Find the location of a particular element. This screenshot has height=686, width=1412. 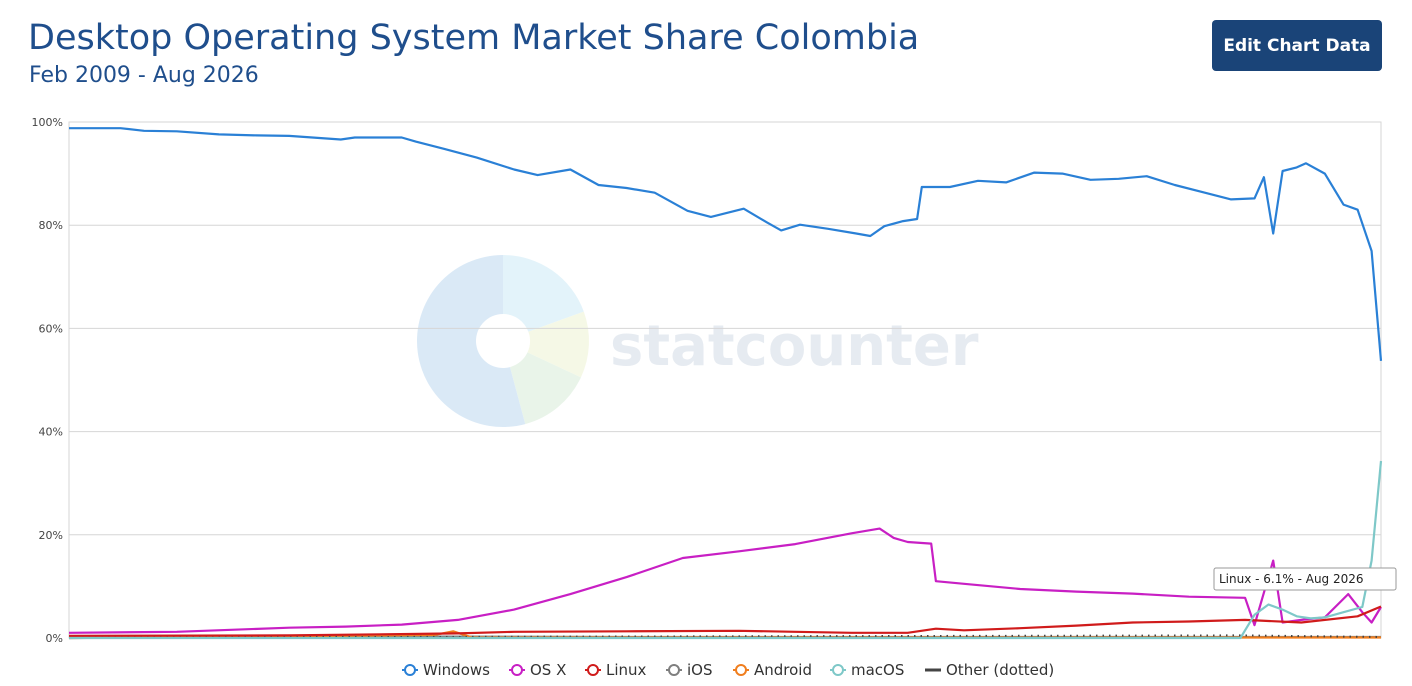

y-tick-label: 100% is located at coordinates (47, 122).